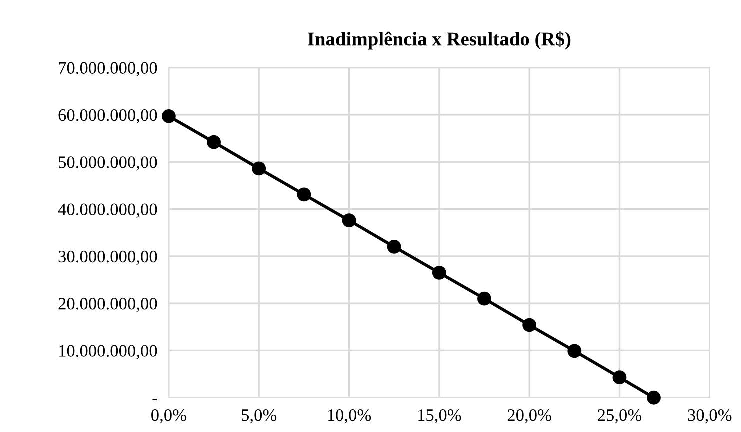 Image resolution: width=741 pixels, height=432 pixels. I want to click on x-tick-label: 0,0%, so click(169, 416).